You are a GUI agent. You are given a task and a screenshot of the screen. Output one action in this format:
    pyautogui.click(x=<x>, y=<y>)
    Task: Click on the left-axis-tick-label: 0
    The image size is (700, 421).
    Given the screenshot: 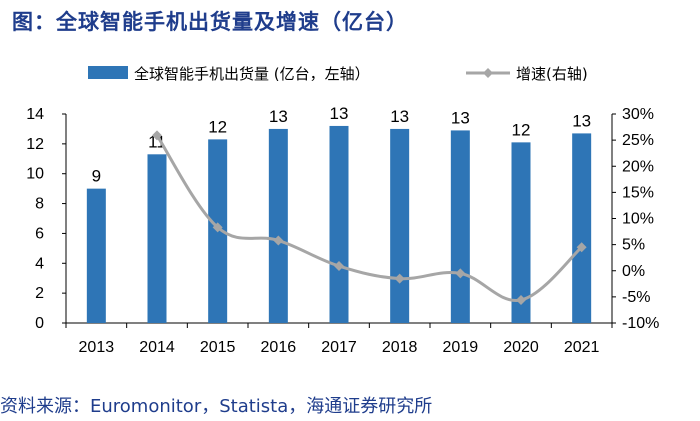 What is the action you would take?
    pyautogui.click(x=39, y=323)
    